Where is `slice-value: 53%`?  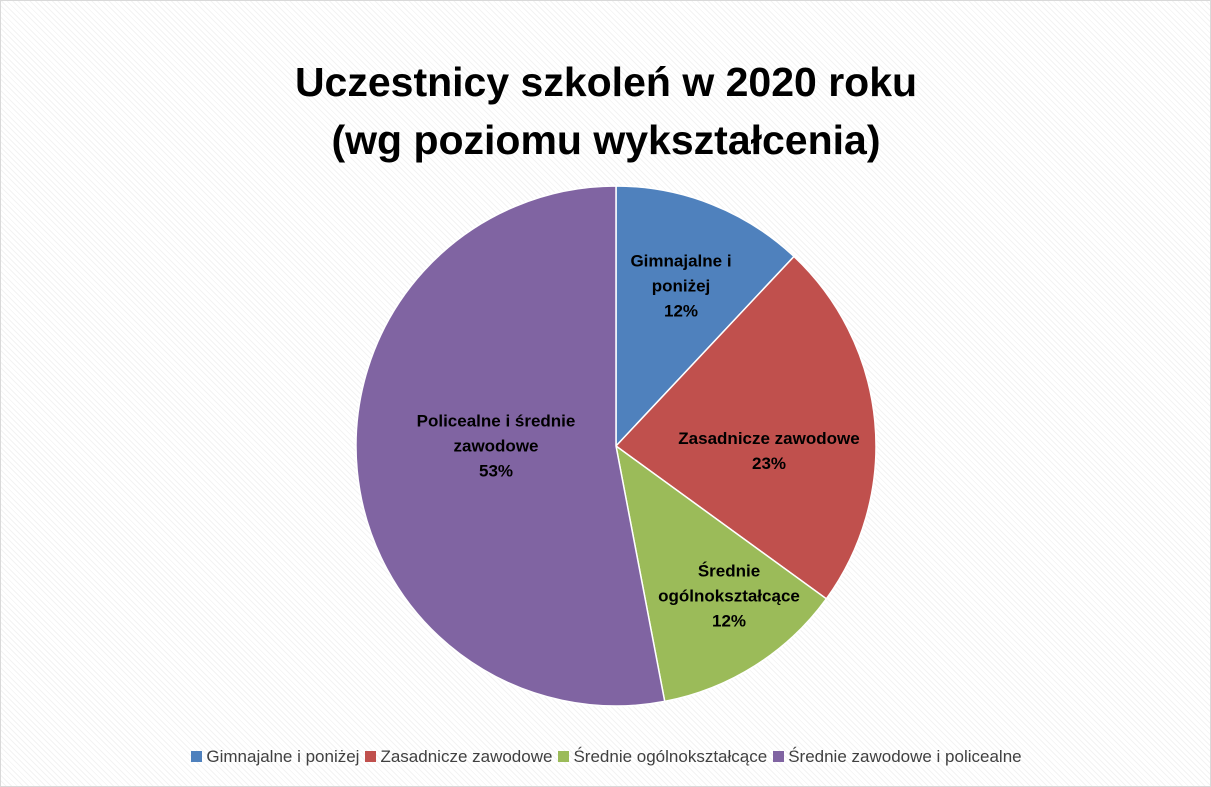 slice-value: 53% is located at coordinates (496, 471).